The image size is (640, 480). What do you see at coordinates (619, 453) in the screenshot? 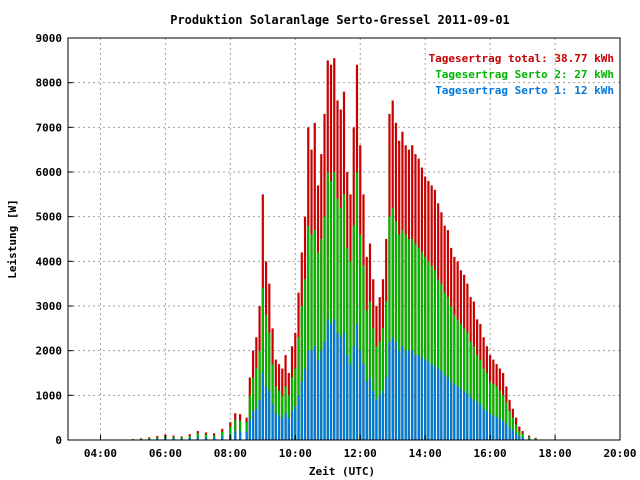
I see `x-tick-label: 20:00` at bounding box center [619, 453].